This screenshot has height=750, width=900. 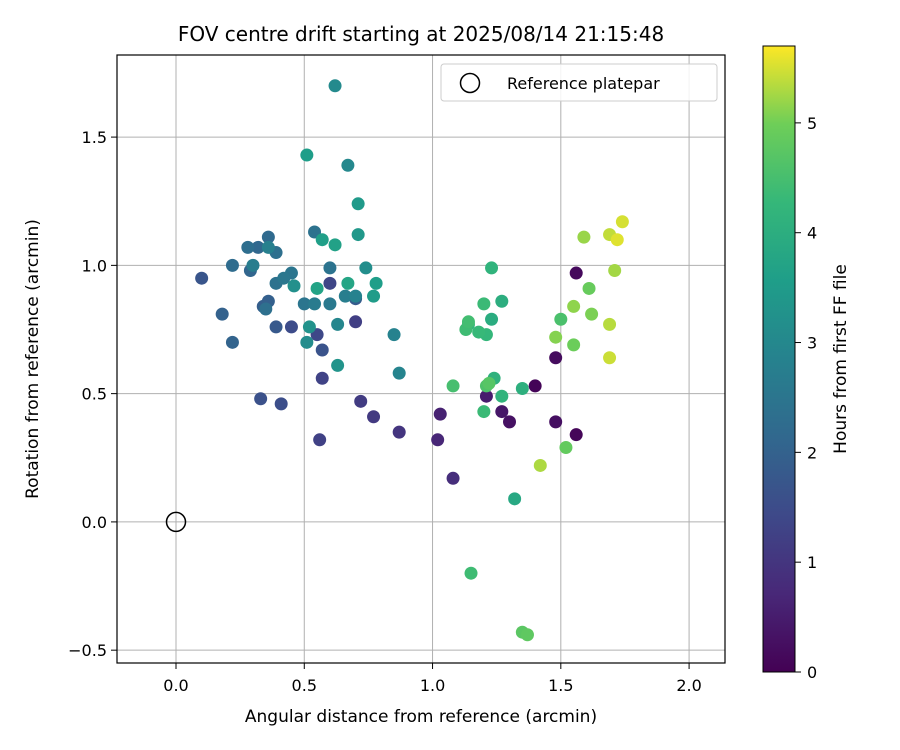 I want to click on y-tick-label: 0.5, so click(x=94, y=394).